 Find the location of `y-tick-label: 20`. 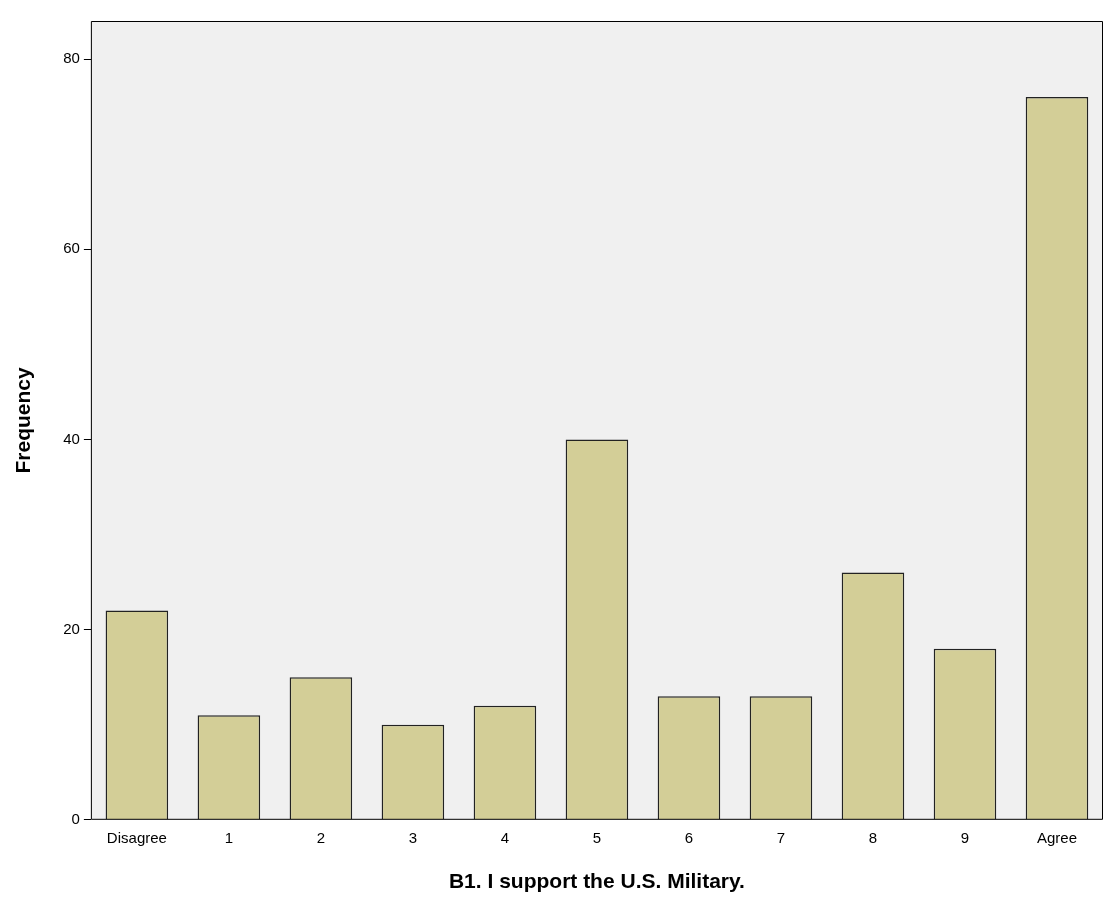

y-tick-label: 20 is located at coordinates (71, 628).